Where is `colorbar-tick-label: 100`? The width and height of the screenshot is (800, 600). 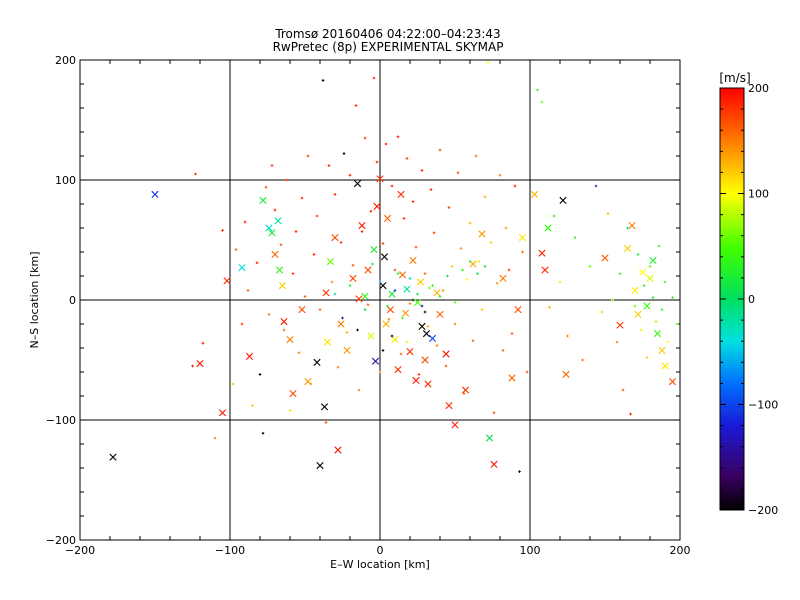 colorbar-tick-label: 100 is located at coordinates (758, 194).